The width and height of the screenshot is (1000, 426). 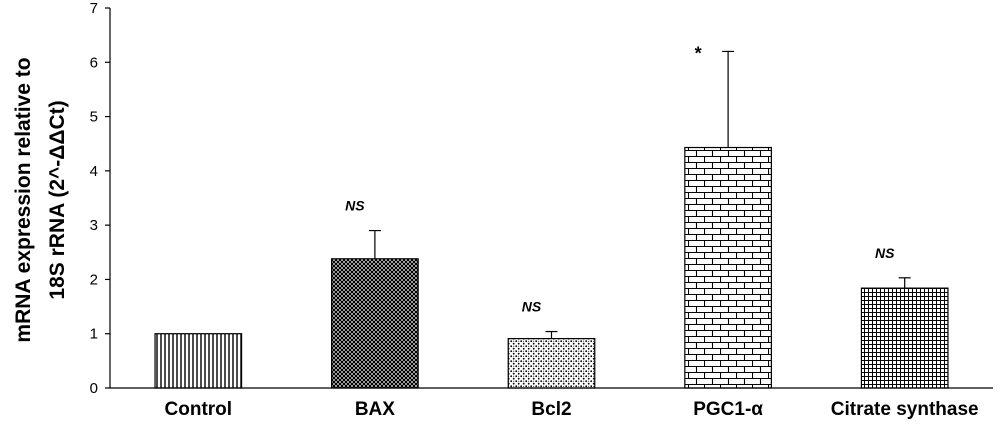 I want to click on y-axis-ticks: 0 1 2 3 4 5 6 7, so click(x=100, y=198).